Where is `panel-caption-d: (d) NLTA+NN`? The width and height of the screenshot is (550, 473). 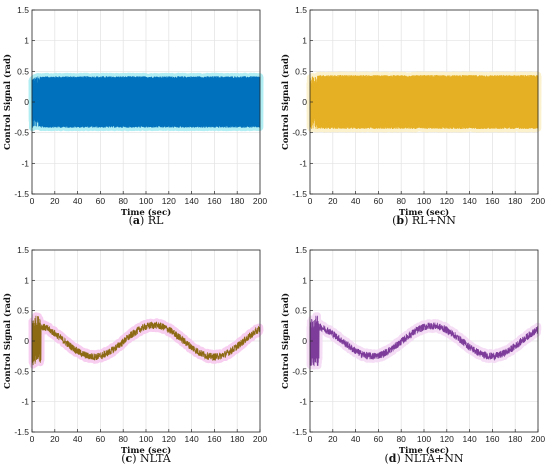 panel-caption-d: (d) NLTA+NN is located at coordinates (424, 458).